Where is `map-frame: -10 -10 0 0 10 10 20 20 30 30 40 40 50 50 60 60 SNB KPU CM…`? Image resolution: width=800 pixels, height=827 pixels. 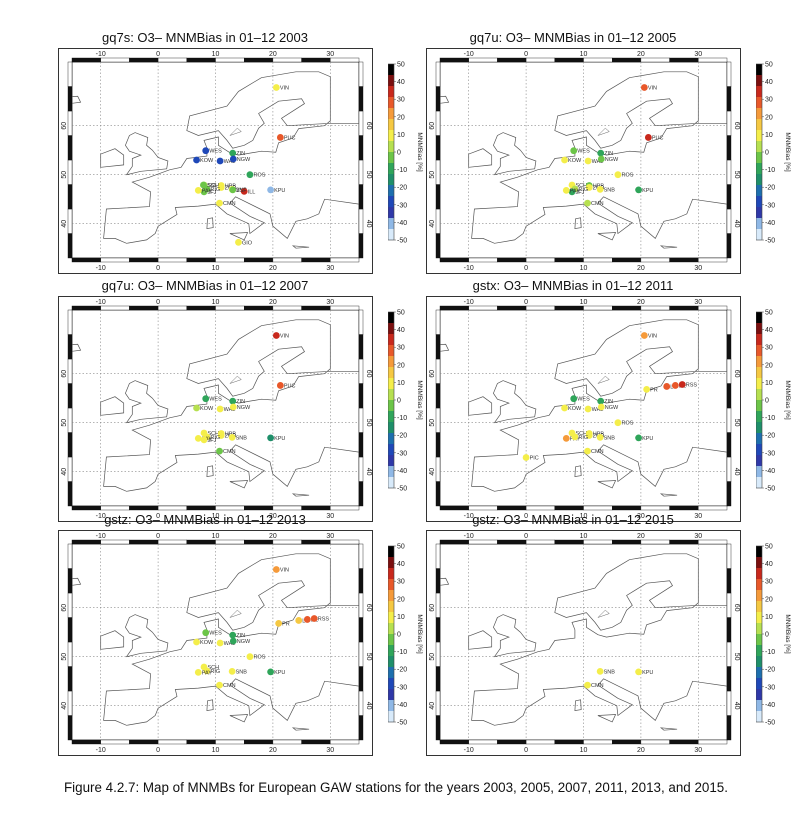 map-frame: -10 -10 0 0 10 10 20 20 30 30 40 40 50 50 60 60 SNB KPU CM… is located at coordinates (583, 643).